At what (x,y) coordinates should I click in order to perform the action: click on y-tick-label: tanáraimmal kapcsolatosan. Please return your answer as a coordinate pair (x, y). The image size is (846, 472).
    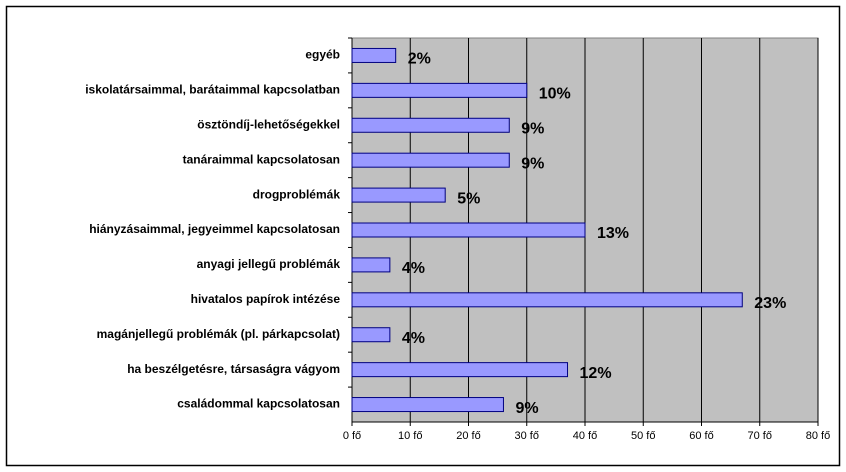
    Looking at the image, I should click on (261, 159).